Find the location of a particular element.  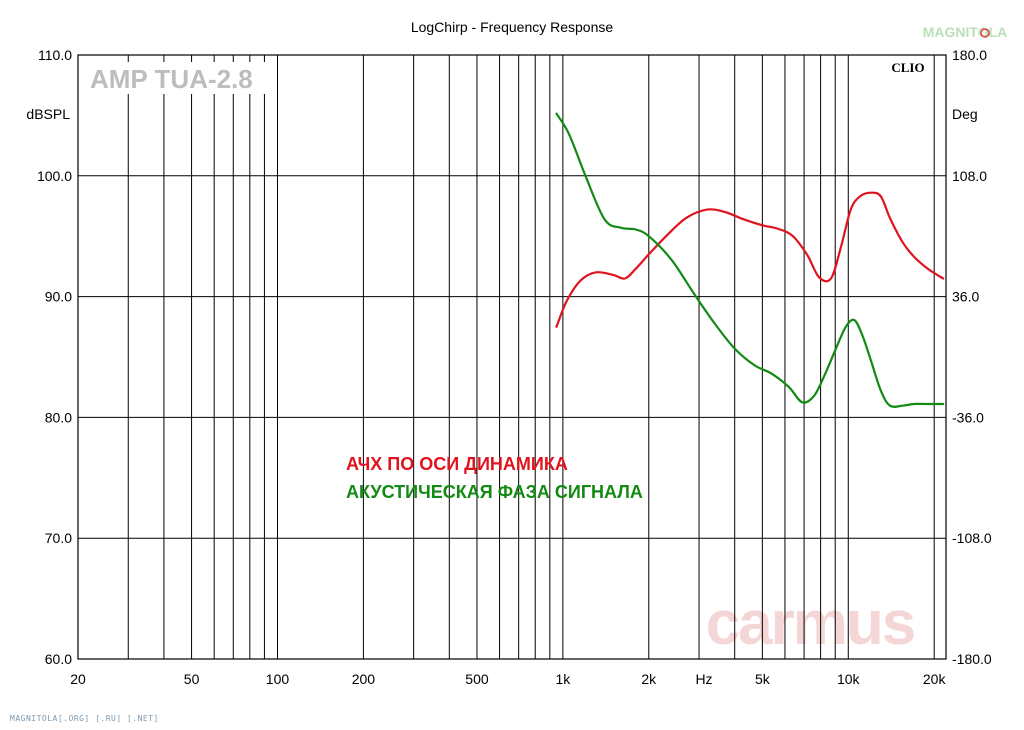

left-y-tick-label: 80.0 is located at coordinates (58, 417).